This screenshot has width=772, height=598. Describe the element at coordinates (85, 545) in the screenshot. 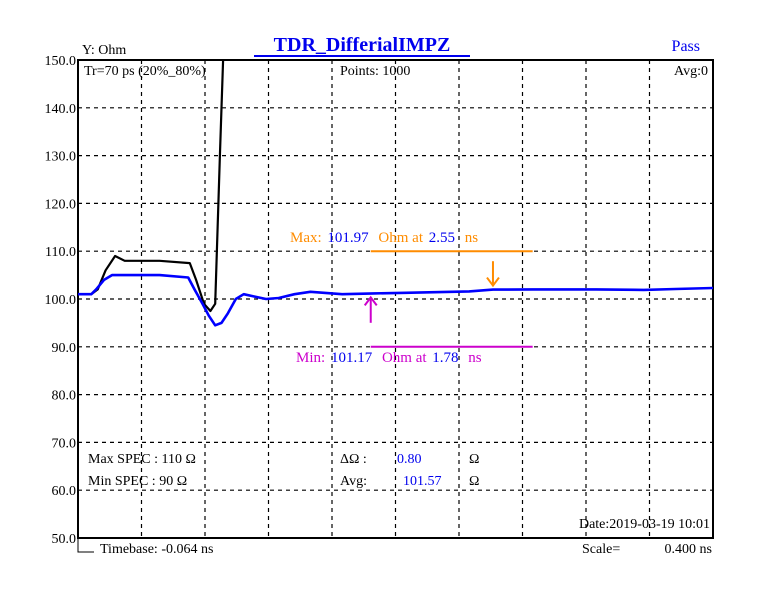

I see `origin-marker-icon` at that location.